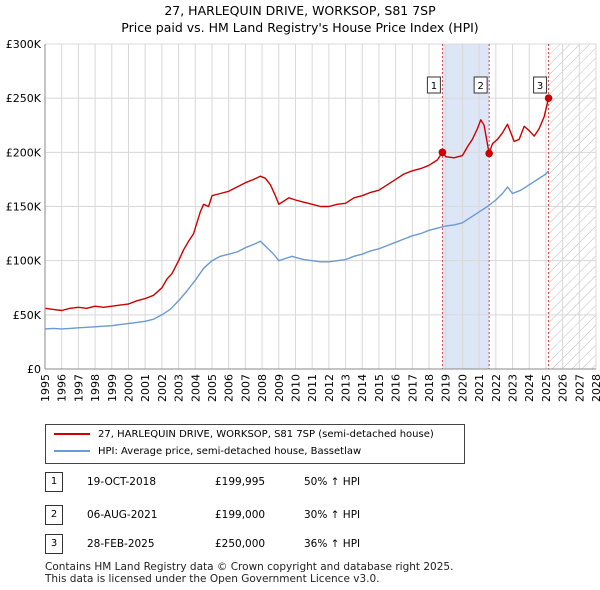 This screenshot has height=590, width=600. What do you see at coordinates (24, 44) in the screenshot?
I see `y-tick-label: £300K` at bounding box center [24, 44].